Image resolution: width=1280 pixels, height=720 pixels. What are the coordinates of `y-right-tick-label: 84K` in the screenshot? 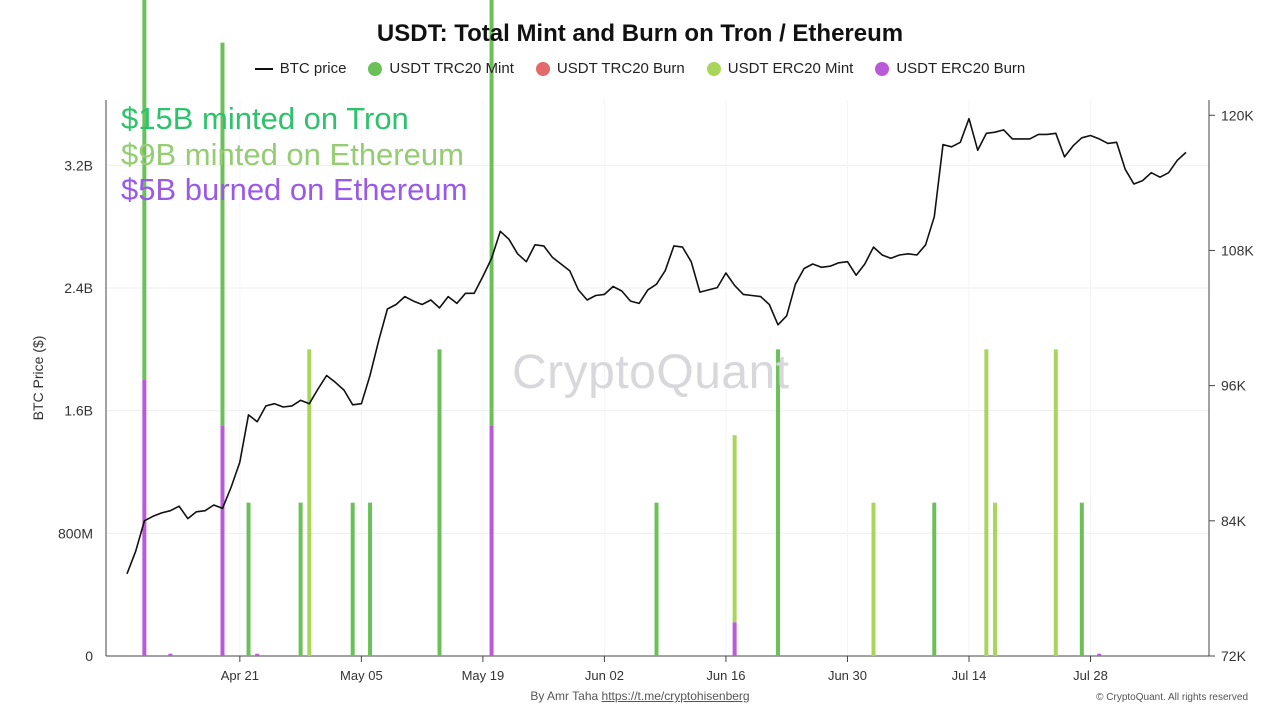 It's located at (1234, 521).